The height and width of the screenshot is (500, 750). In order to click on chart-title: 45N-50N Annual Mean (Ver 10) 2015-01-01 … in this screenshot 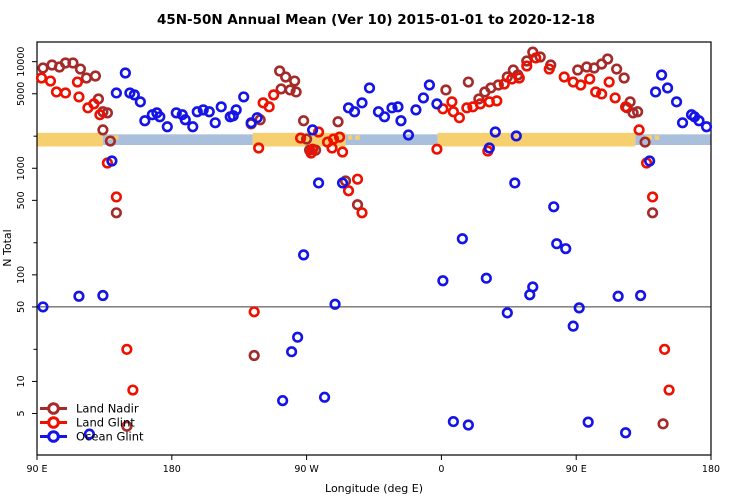, I will do `click(376, 20)`.